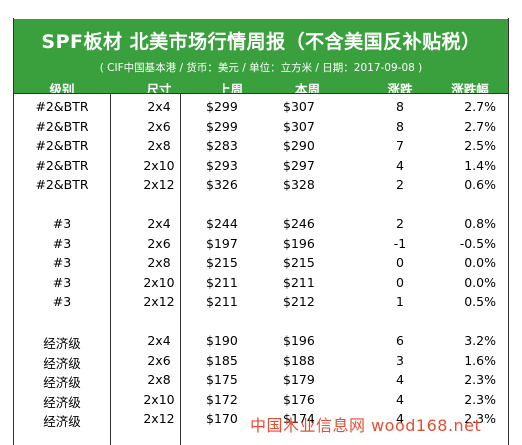 Image resolution: width=522 pixels, height=445 pixels. I want to click on cell-change-pct: 0.6%, so click(480, 184).